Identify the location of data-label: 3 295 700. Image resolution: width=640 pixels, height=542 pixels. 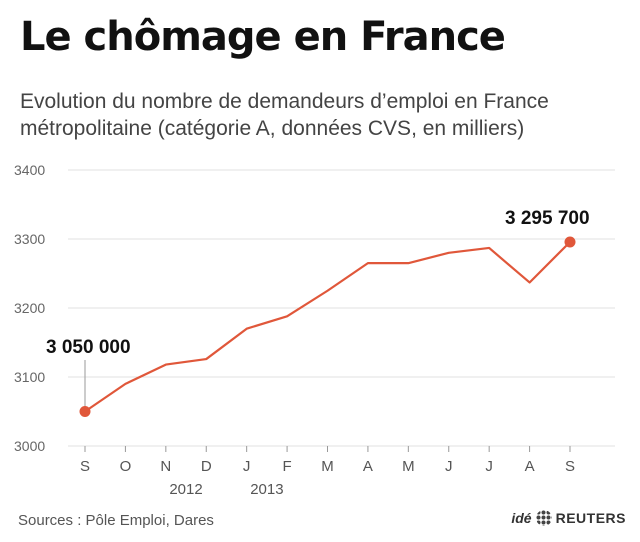
(547, 218).